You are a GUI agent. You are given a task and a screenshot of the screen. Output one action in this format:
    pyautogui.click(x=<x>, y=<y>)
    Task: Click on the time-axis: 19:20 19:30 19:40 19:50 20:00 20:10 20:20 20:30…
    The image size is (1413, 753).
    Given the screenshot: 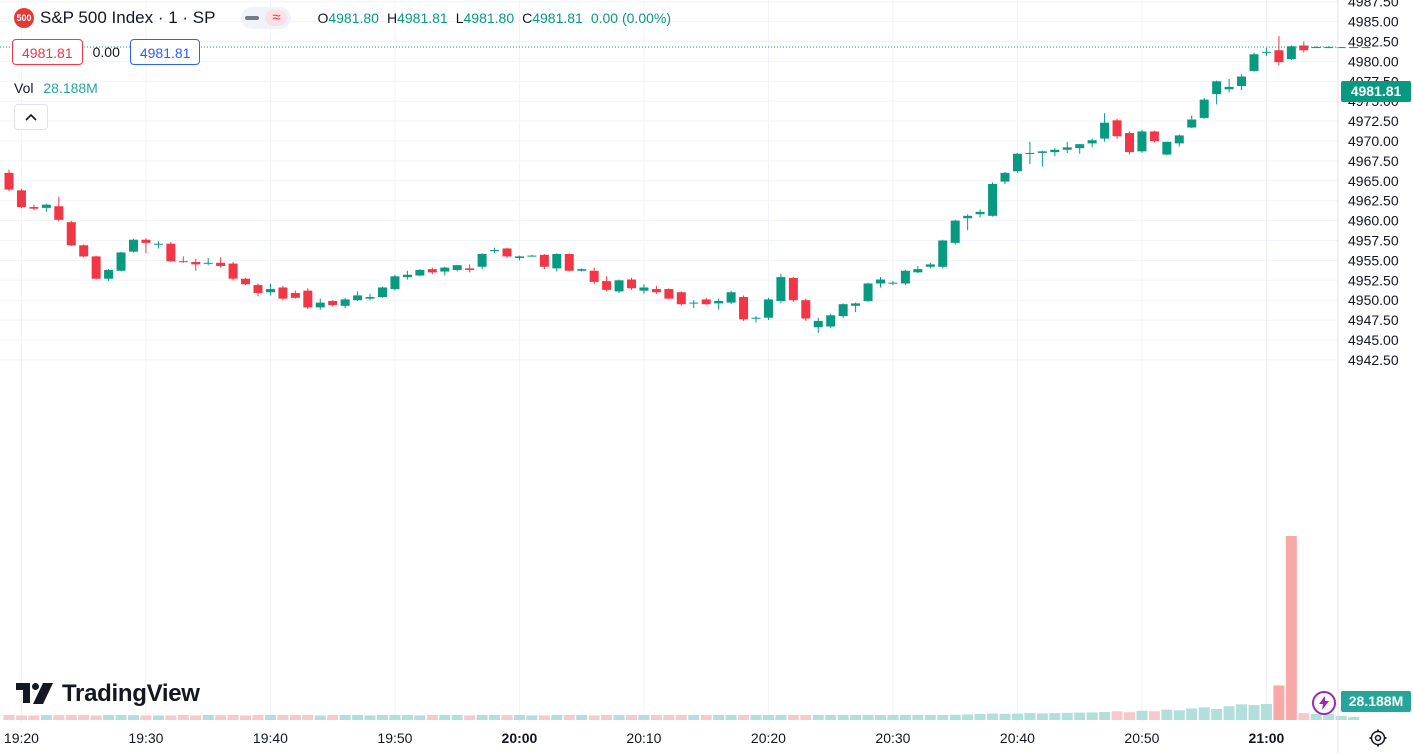 What is the action you would take?
    pyautogui.click(x=644, y=738)
    